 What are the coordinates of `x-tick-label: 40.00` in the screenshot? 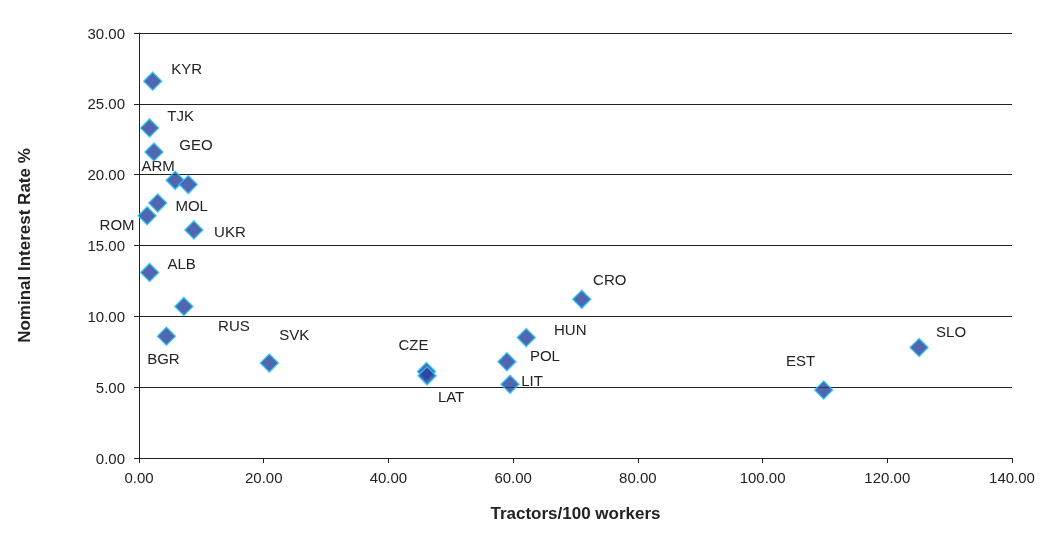 It's located at (388, 477).